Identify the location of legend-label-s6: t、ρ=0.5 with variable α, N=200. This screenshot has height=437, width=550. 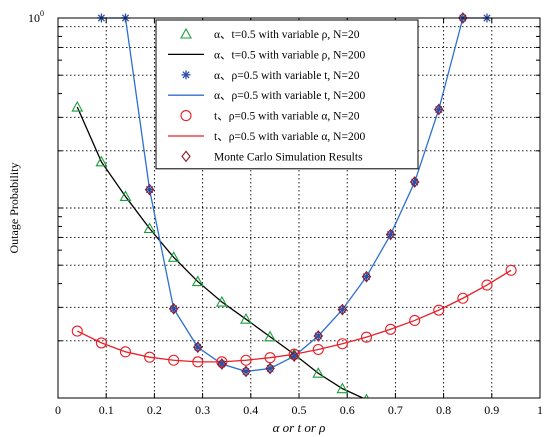
(289, 137).